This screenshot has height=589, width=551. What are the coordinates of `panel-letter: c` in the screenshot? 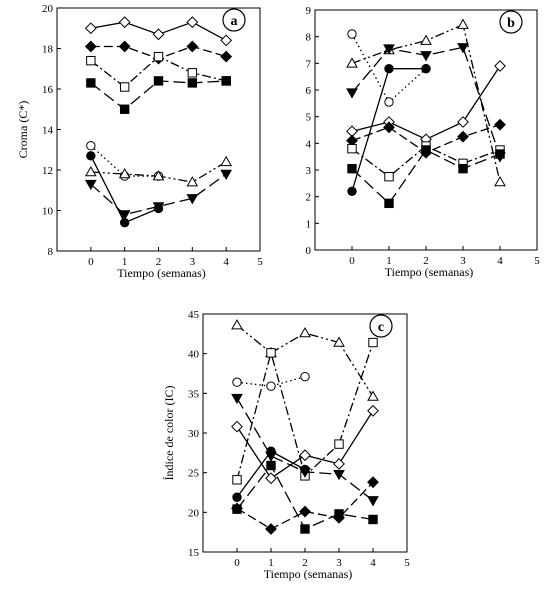 It's located at (381, 327).